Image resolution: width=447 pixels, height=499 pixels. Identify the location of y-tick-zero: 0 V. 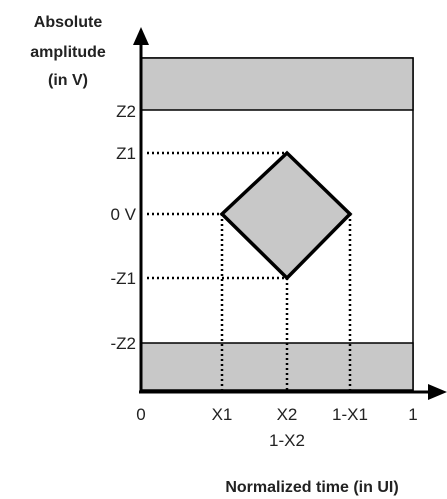
(123, 214).